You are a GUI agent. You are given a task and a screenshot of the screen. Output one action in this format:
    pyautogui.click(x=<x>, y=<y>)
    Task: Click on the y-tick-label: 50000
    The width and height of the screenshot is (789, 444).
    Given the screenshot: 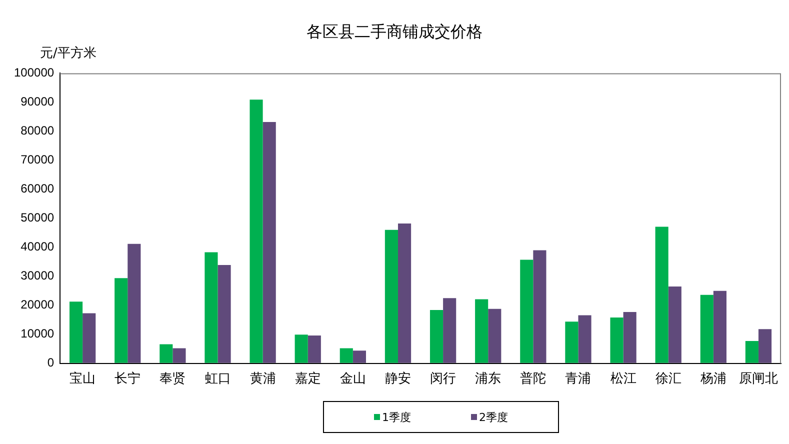 What is the action you would take?
    pyautogui.click(x=37, y=217)
    